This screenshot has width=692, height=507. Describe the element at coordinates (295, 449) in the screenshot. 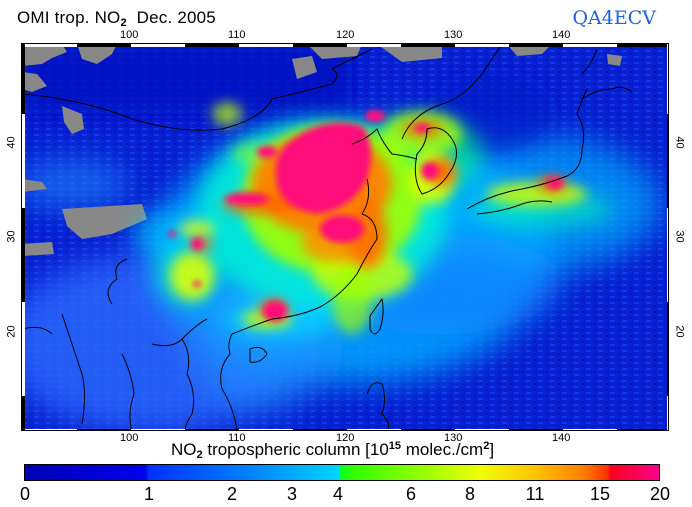

I see `colorbar-title-mid: tropospheric column [10` at that location.